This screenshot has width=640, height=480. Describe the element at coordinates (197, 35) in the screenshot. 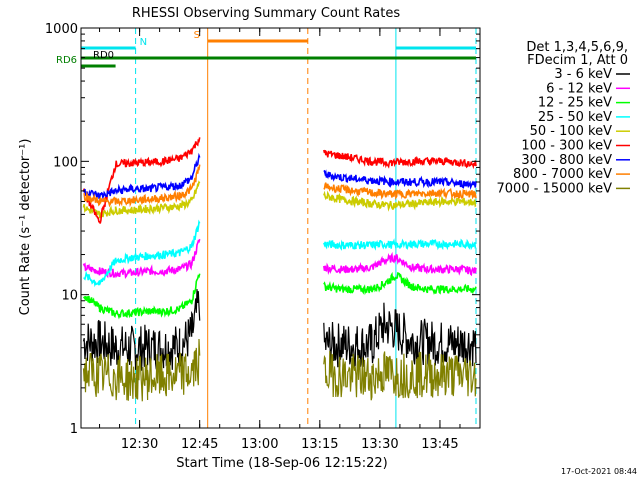

I see `flag-label-s: S` at that location.